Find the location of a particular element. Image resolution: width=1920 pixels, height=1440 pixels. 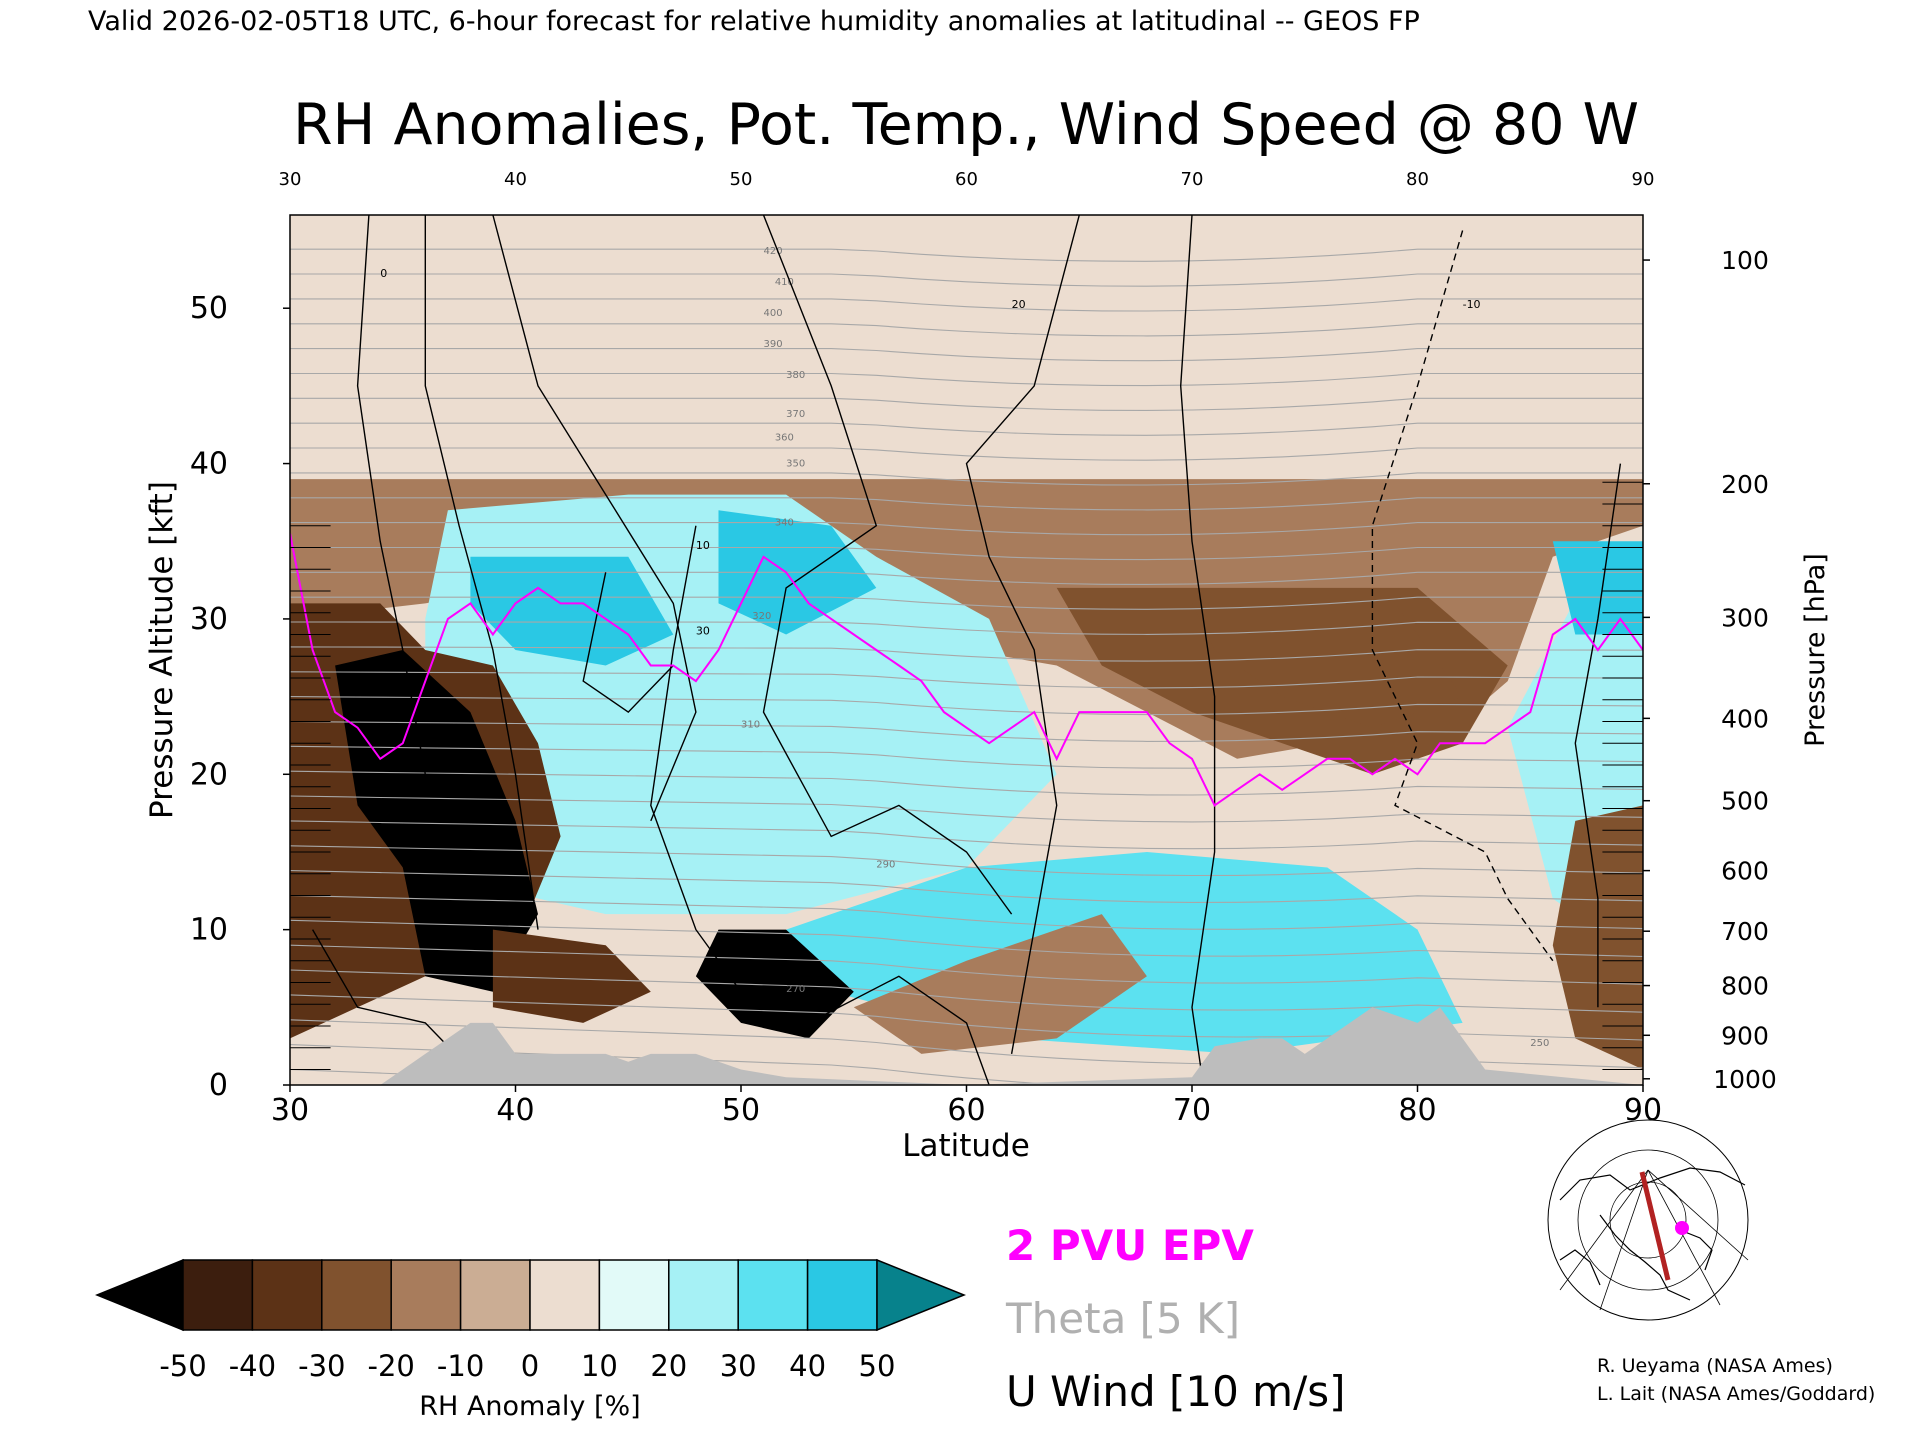

theta-label-4: 320 is located at coordinates (761, 616).